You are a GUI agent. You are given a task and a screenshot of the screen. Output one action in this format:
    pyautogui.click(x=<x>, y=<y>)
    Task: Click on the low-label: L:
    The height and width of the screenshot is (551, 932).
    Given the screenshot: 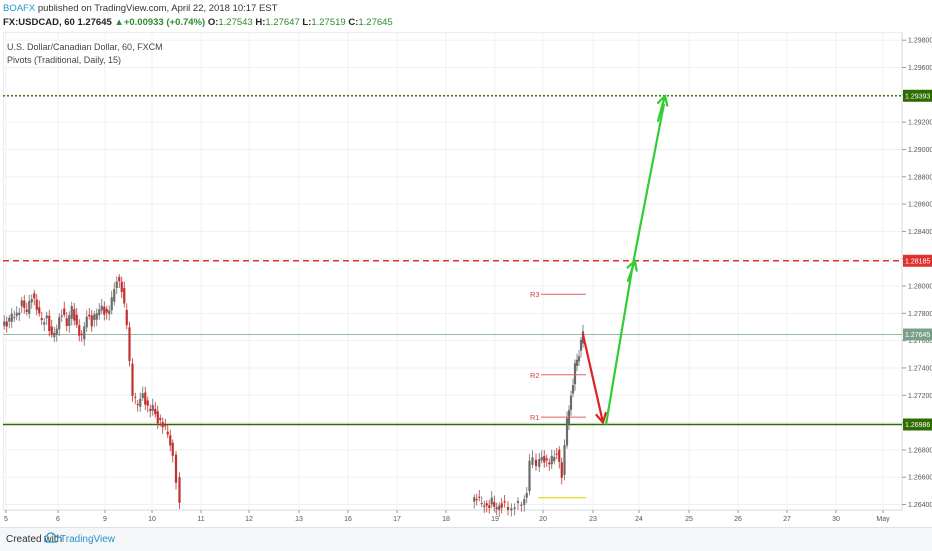 What is the action you would take?
    pyautogui.click(x=307, y=22)
    